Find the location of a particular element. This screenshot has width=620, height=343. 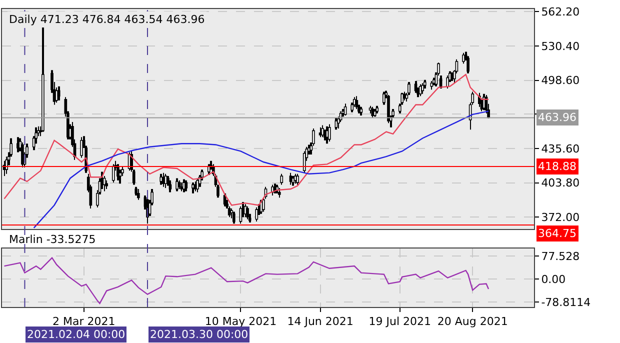

x-tick-label: 10 May 2021 is located at coordinates (240, 321).